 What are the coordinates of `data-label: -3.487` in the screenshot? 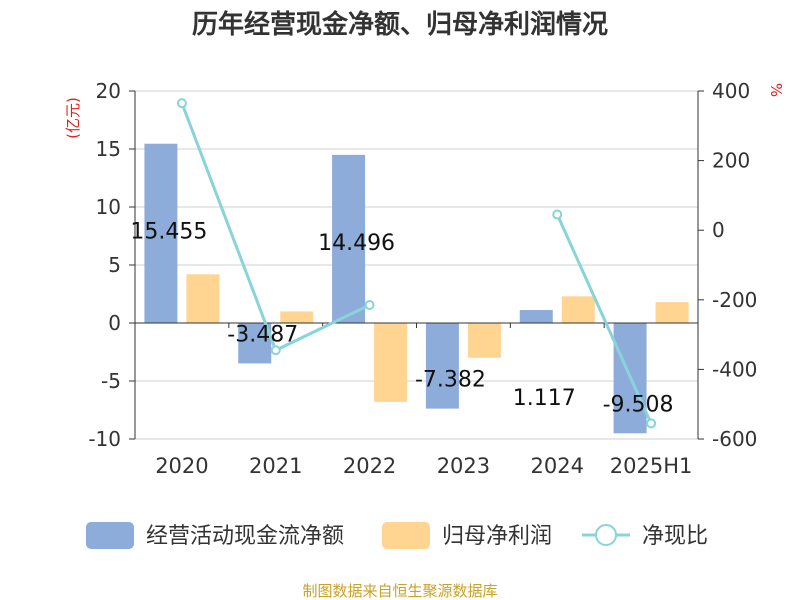 It's located at (262, 334).